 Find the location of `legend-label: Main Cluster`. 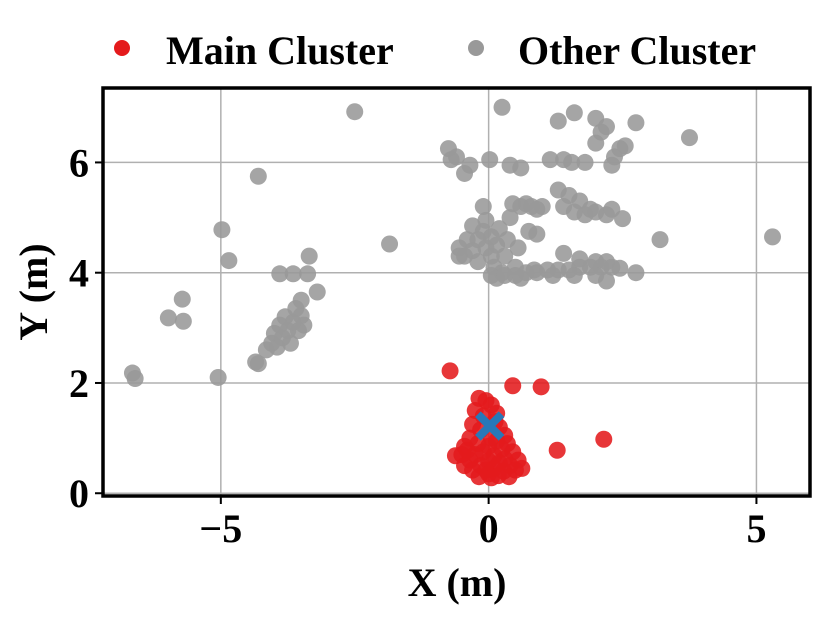

legend-label: Main Cluster is located at coordinates (280, 50).